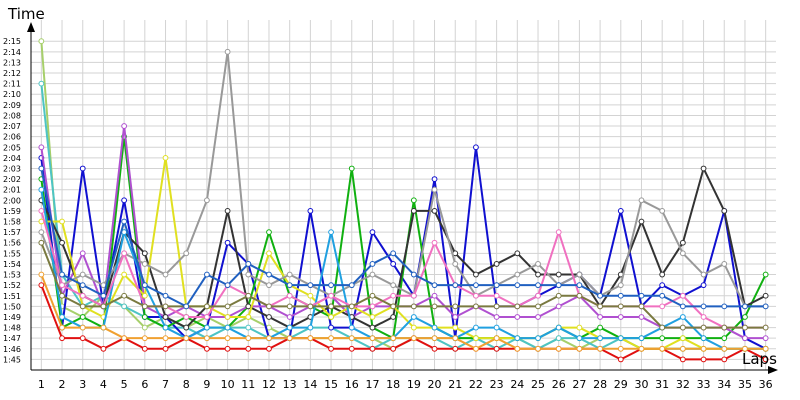  What do you see at coordinates (206, 384) in the screenshot?
I see `x-tick-label: 9` at bounding box center [206, 384].